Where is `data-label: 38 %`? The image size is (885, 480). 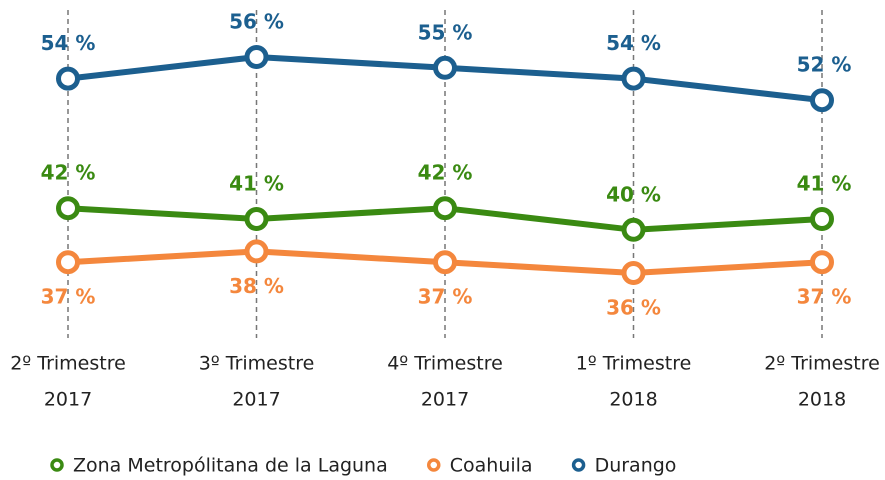
data-label: 38 % is located at coordinates (256, 286).